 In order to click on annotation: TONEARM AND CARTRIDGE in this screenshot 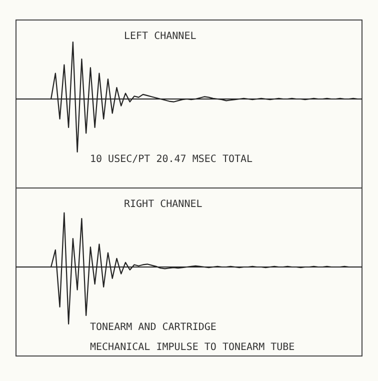, I will do `click(153, 327)`.